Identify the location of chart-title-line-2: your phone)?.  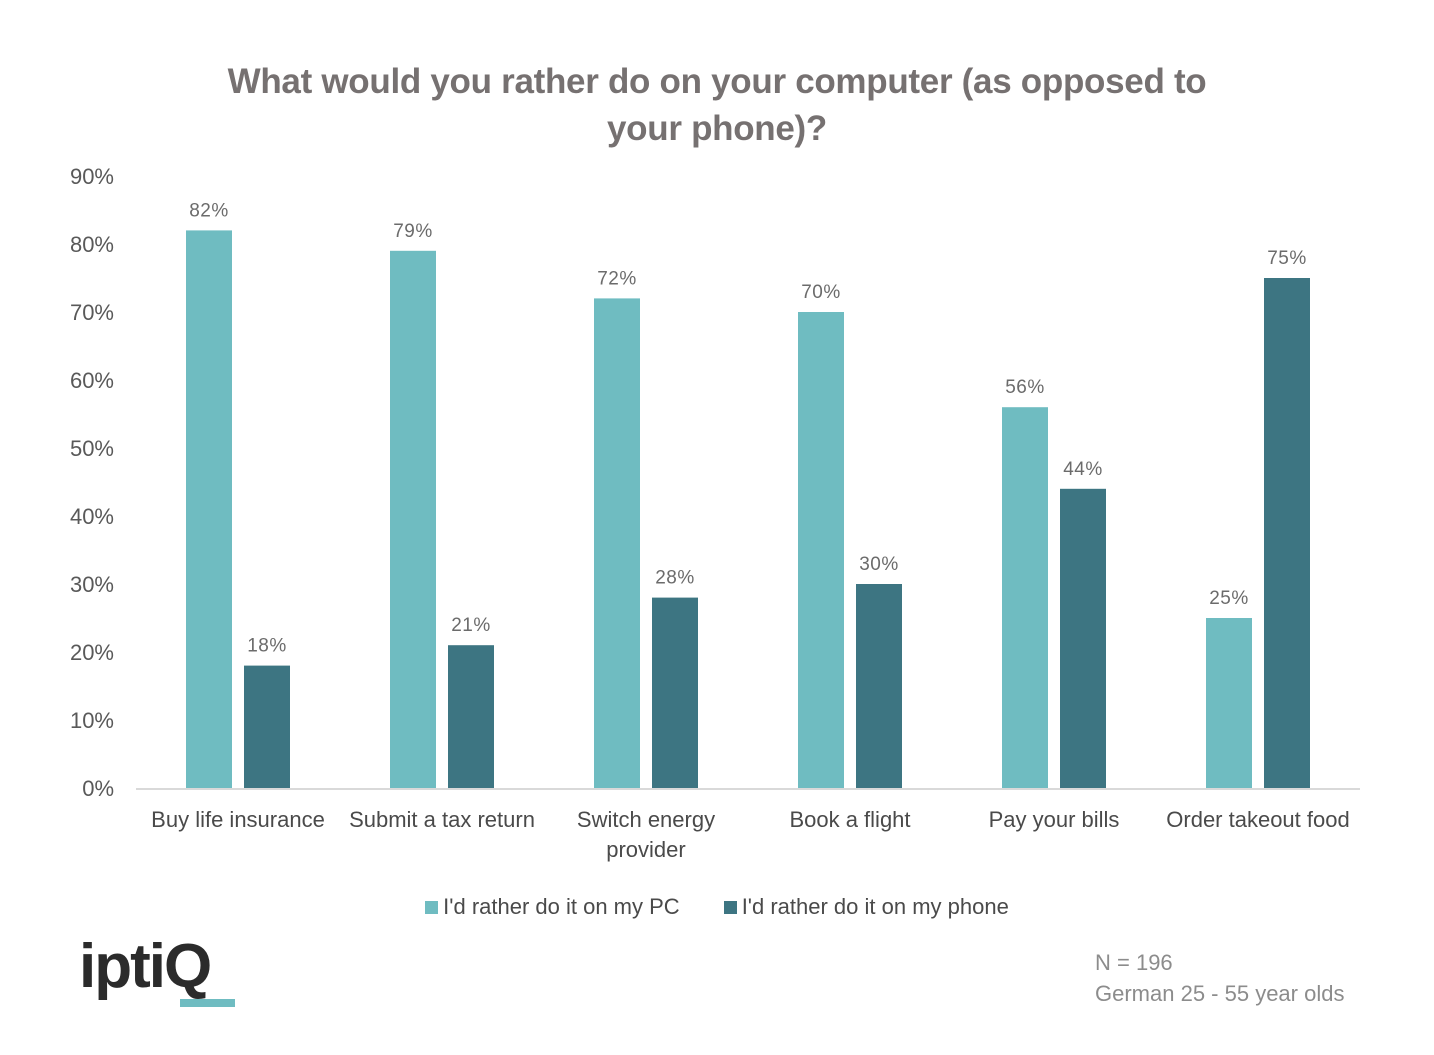
(717, 128).